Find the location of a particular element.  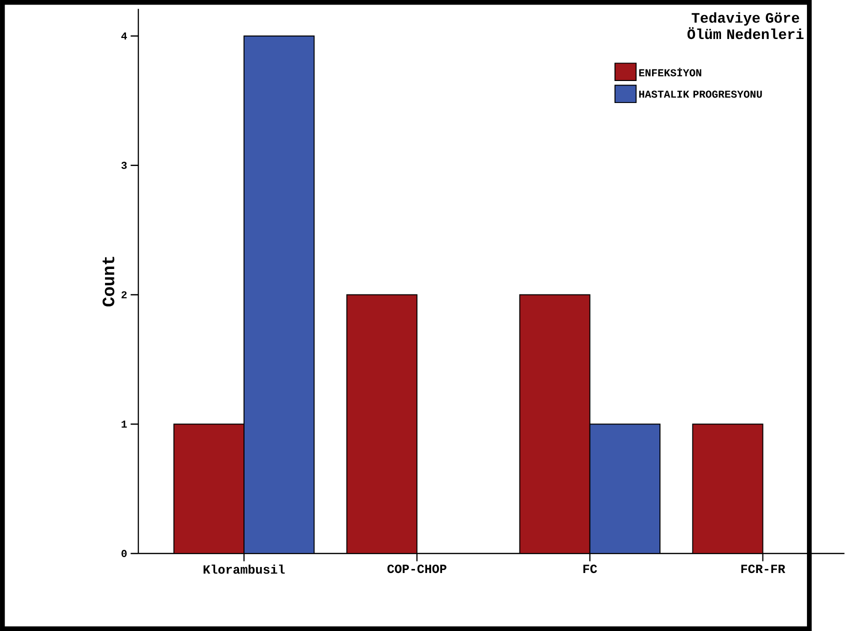

legend-label: HASTALIK PROGRESYONU is located at coordinates (700, 94).